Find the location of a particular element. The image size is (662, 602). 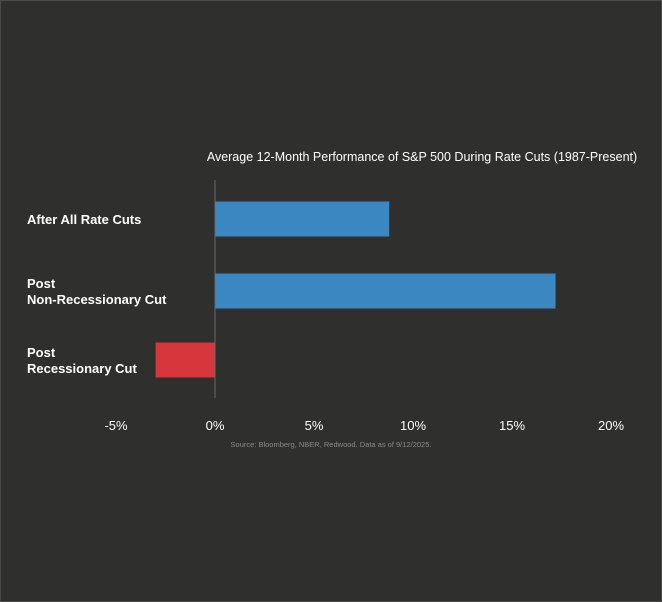

x-tick-label-2: 5% is located at coordinates (314, 425).